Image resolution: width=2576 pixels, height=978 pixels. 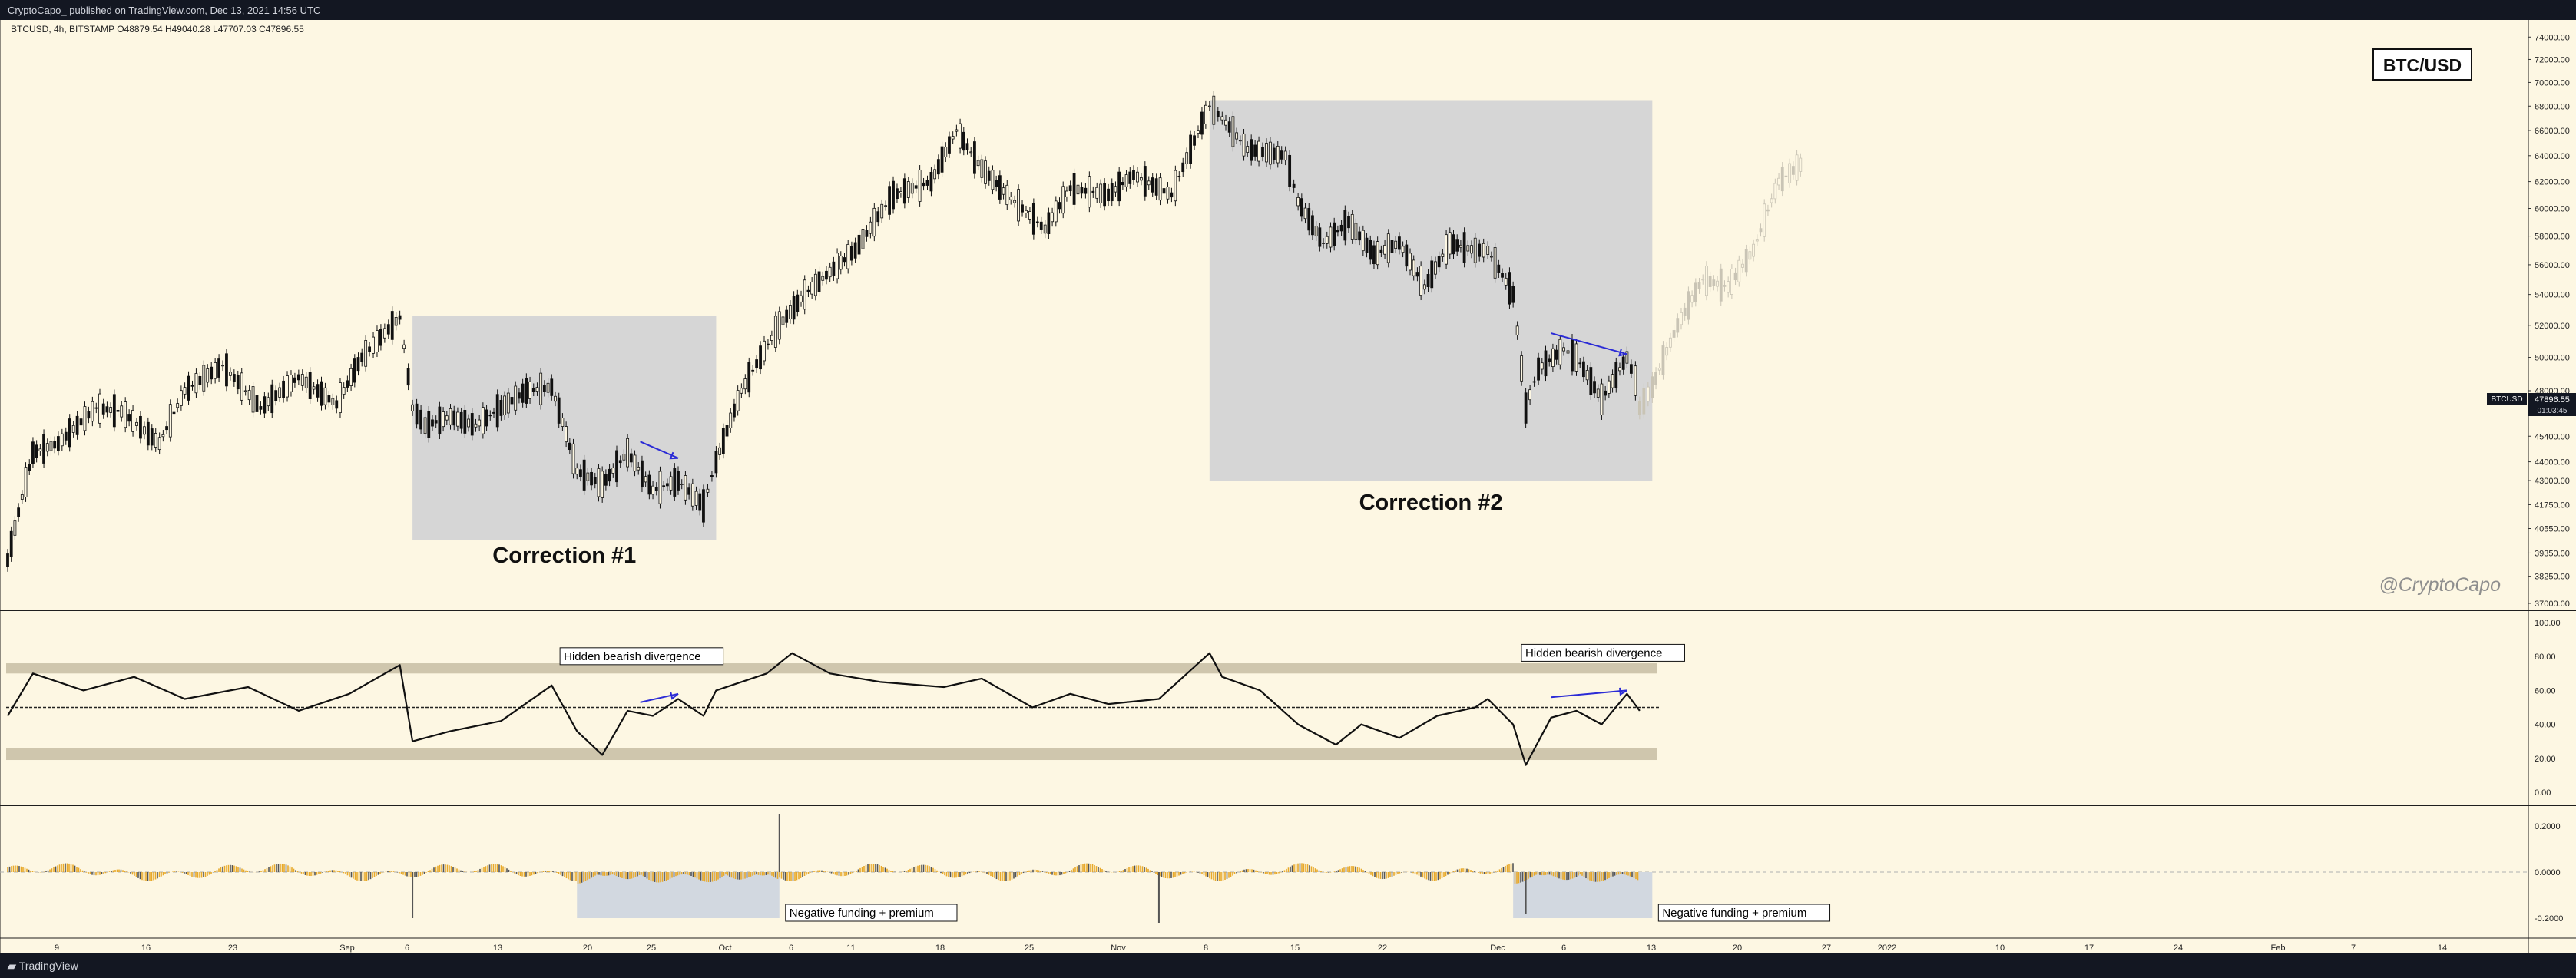 I want to click on price-tick-label: 60000.00, so click(x=2552, y=208).